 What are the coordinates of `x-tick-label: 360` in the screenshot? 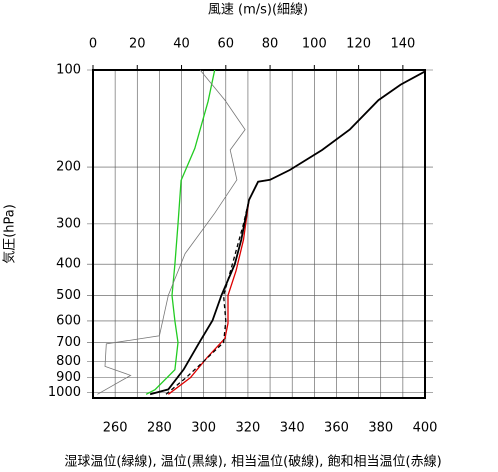 It's located at (336, 428).